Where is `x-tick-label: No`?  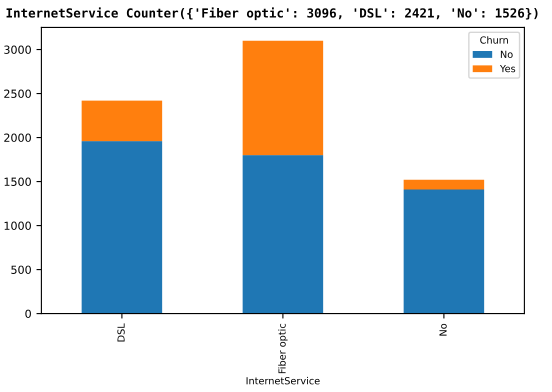
x-tick-label: No is located at coordinates (443, 330).